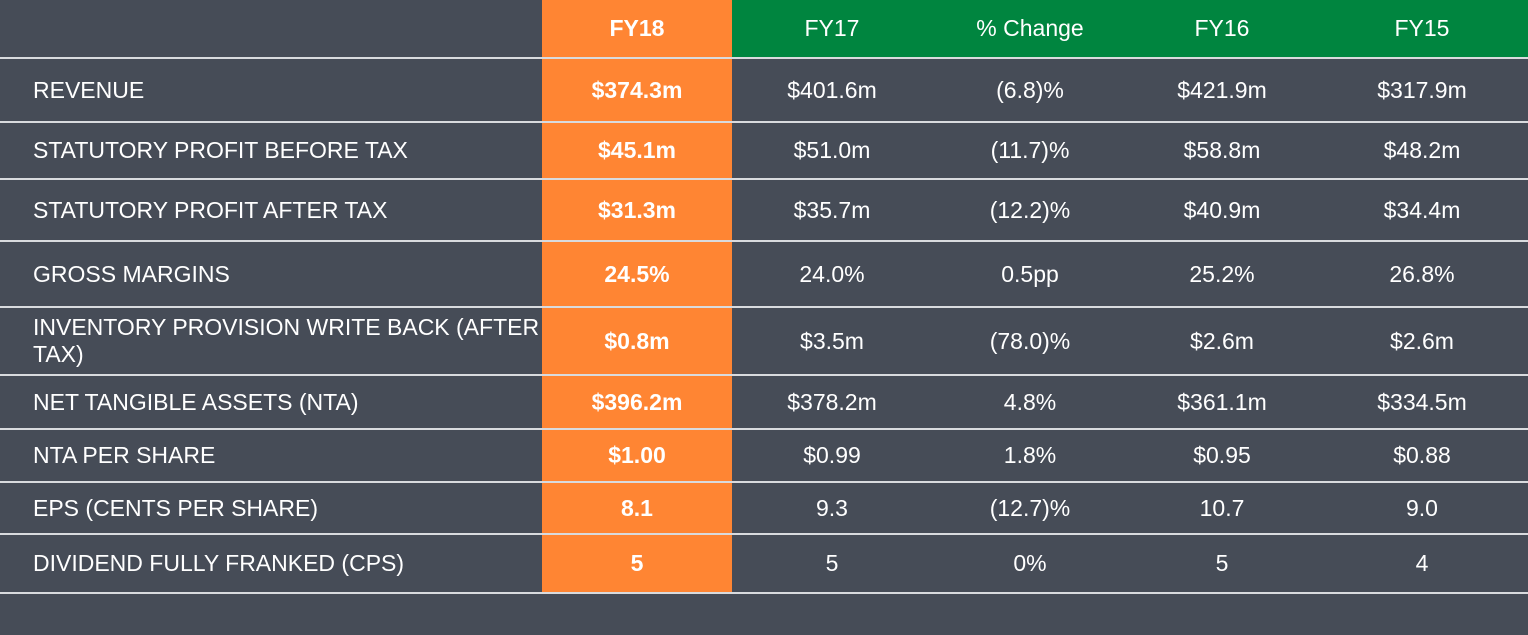 Image resolution: width=1528 pixels, height=635 pixels. I want to click on cell-change: (12.2)%, so click(1030, 210).